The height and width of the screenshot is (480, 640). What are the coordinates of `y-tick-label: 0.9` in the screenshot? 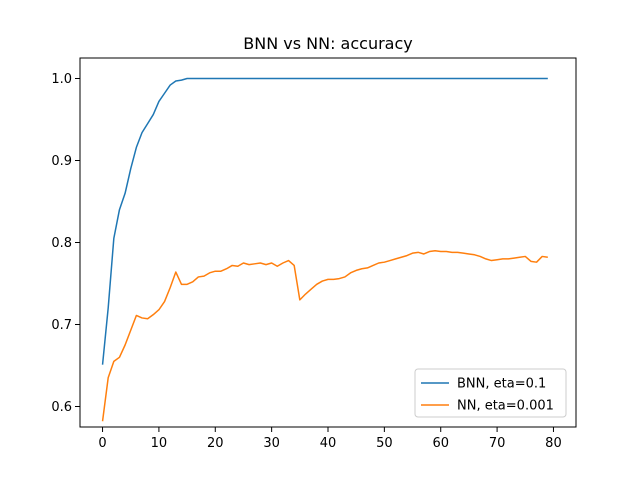 It's located at (61, 161).